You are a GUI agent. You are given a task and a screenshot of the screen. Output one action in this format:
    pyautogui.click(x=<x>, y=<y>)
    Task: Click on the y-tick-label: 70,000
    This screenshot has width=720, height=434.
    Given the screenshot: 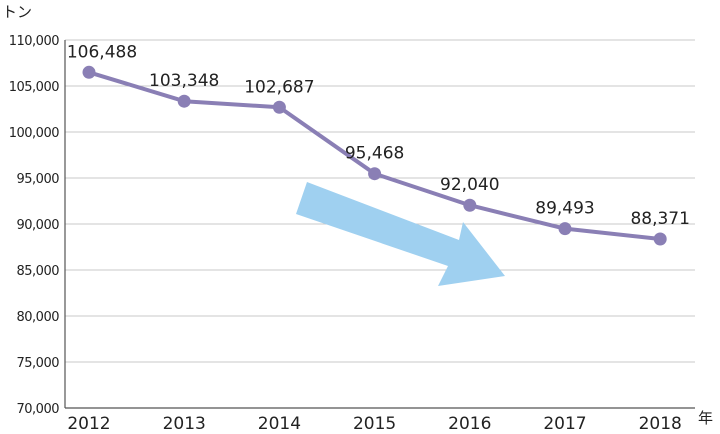 What is the action you would take?
    pyautogui.click(x=38, y=409)
    